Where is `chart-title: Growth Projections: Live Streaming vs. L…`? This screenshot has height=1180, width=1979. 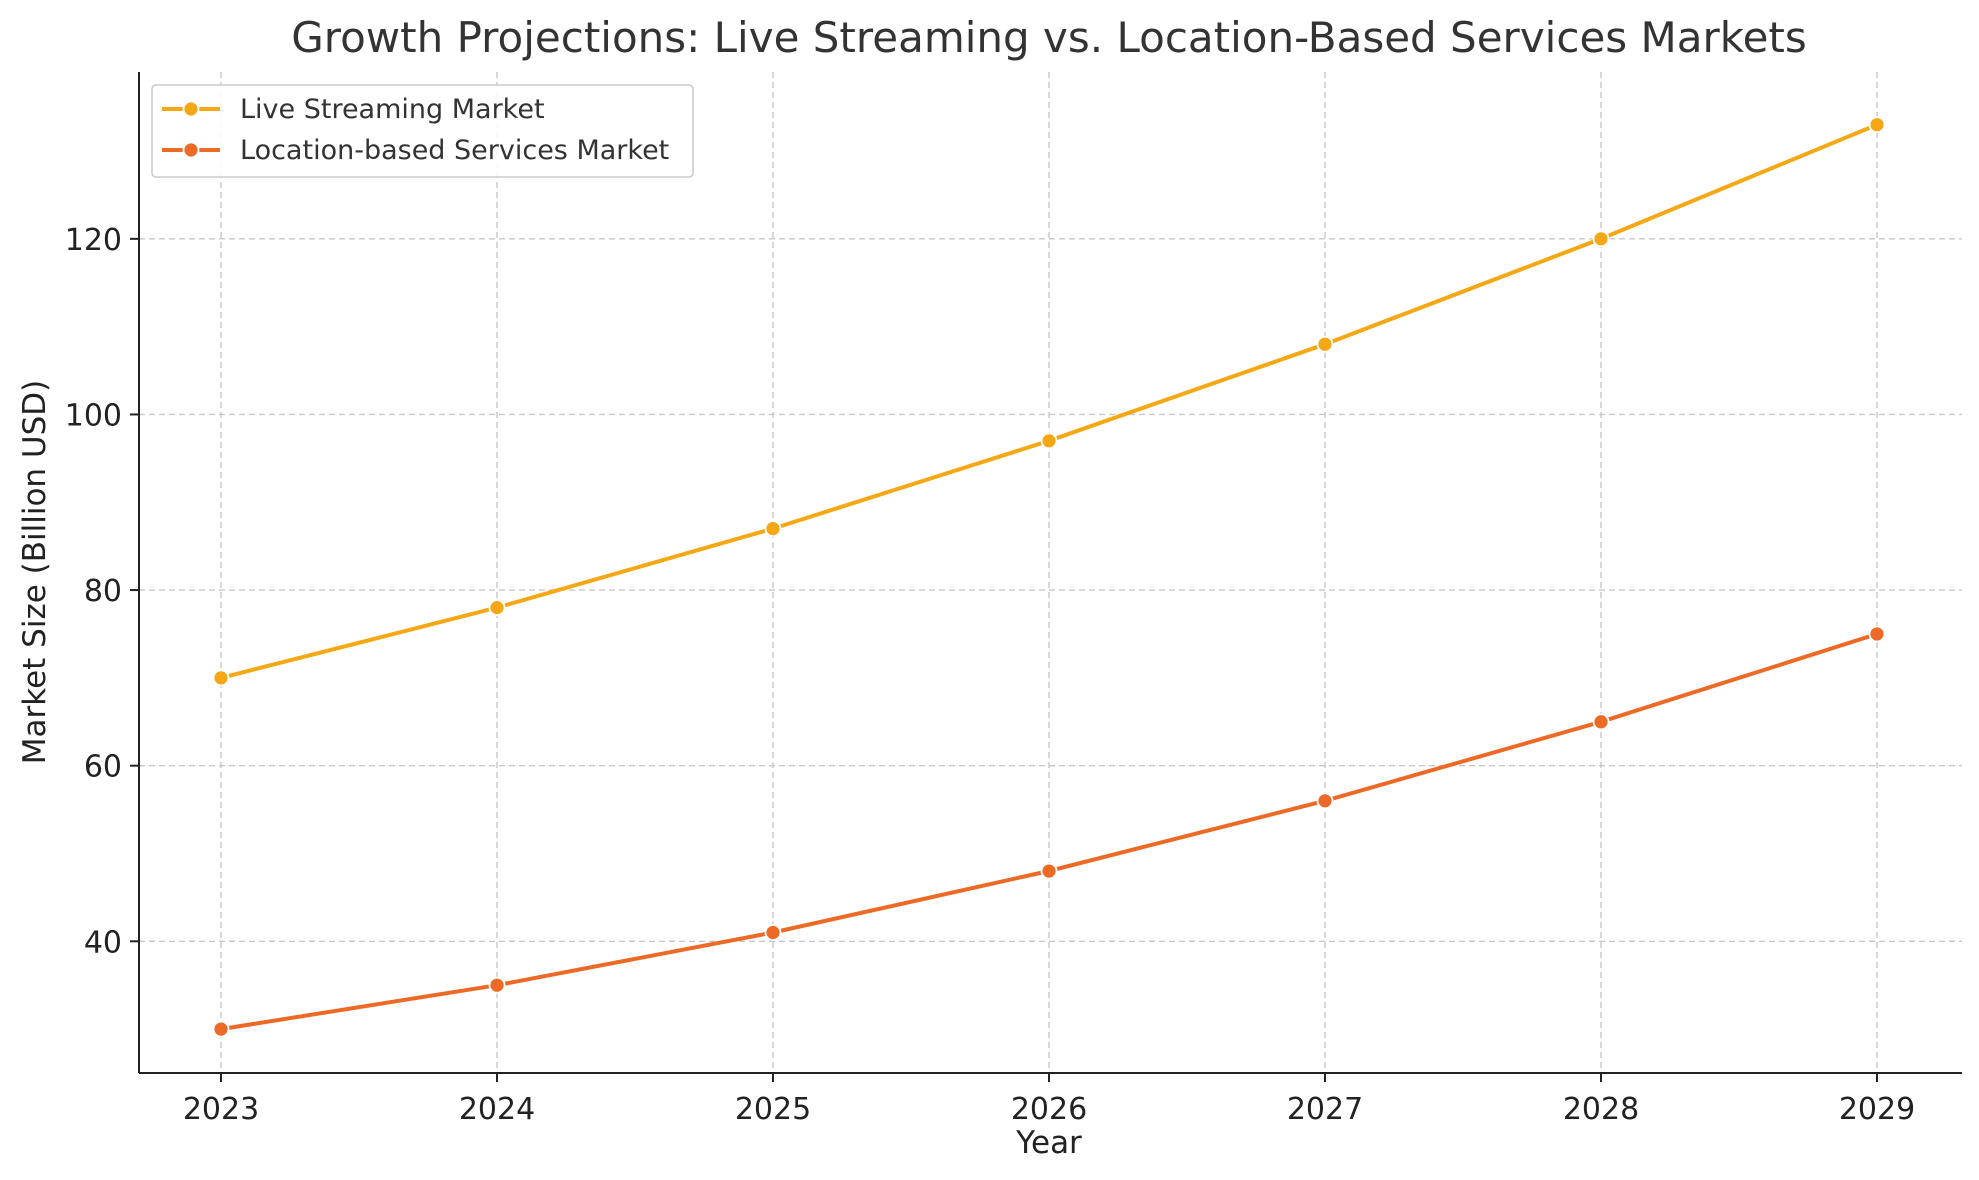
chart-title: Growth Projections: Live Streaming vs. L… is located at coordinates (1049, 37).